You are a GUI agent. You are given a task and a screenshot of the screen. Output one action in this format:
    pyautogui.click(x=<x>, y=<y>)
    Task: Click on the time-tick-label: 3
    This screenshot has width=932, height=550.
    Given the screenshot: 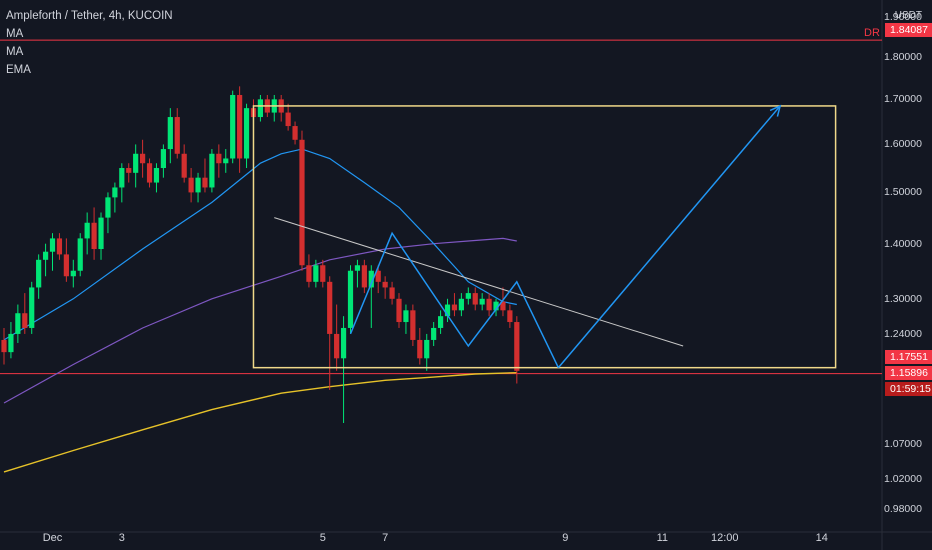 What is the action you would take?
    pyautogui.click(x=121, y=538)
    